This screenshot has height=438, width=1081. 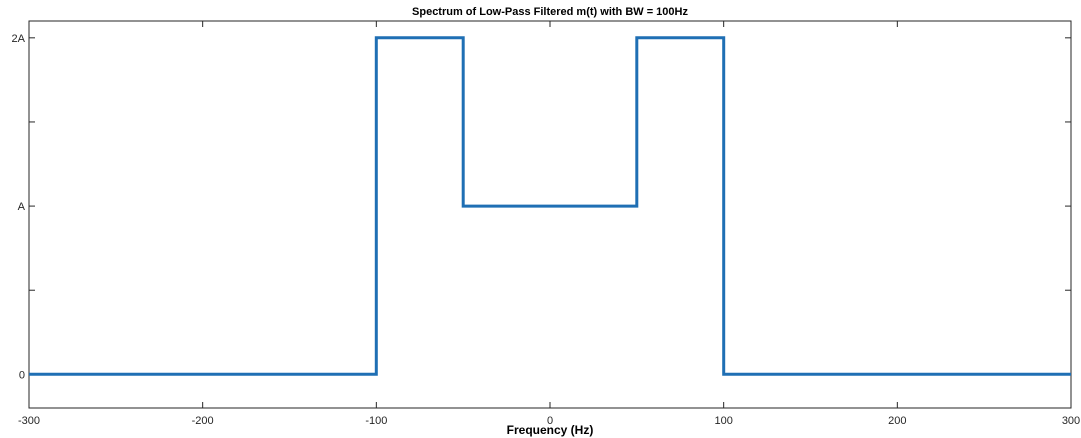 I want to click on x-tick-label: -200, so click(x=203, y=421).